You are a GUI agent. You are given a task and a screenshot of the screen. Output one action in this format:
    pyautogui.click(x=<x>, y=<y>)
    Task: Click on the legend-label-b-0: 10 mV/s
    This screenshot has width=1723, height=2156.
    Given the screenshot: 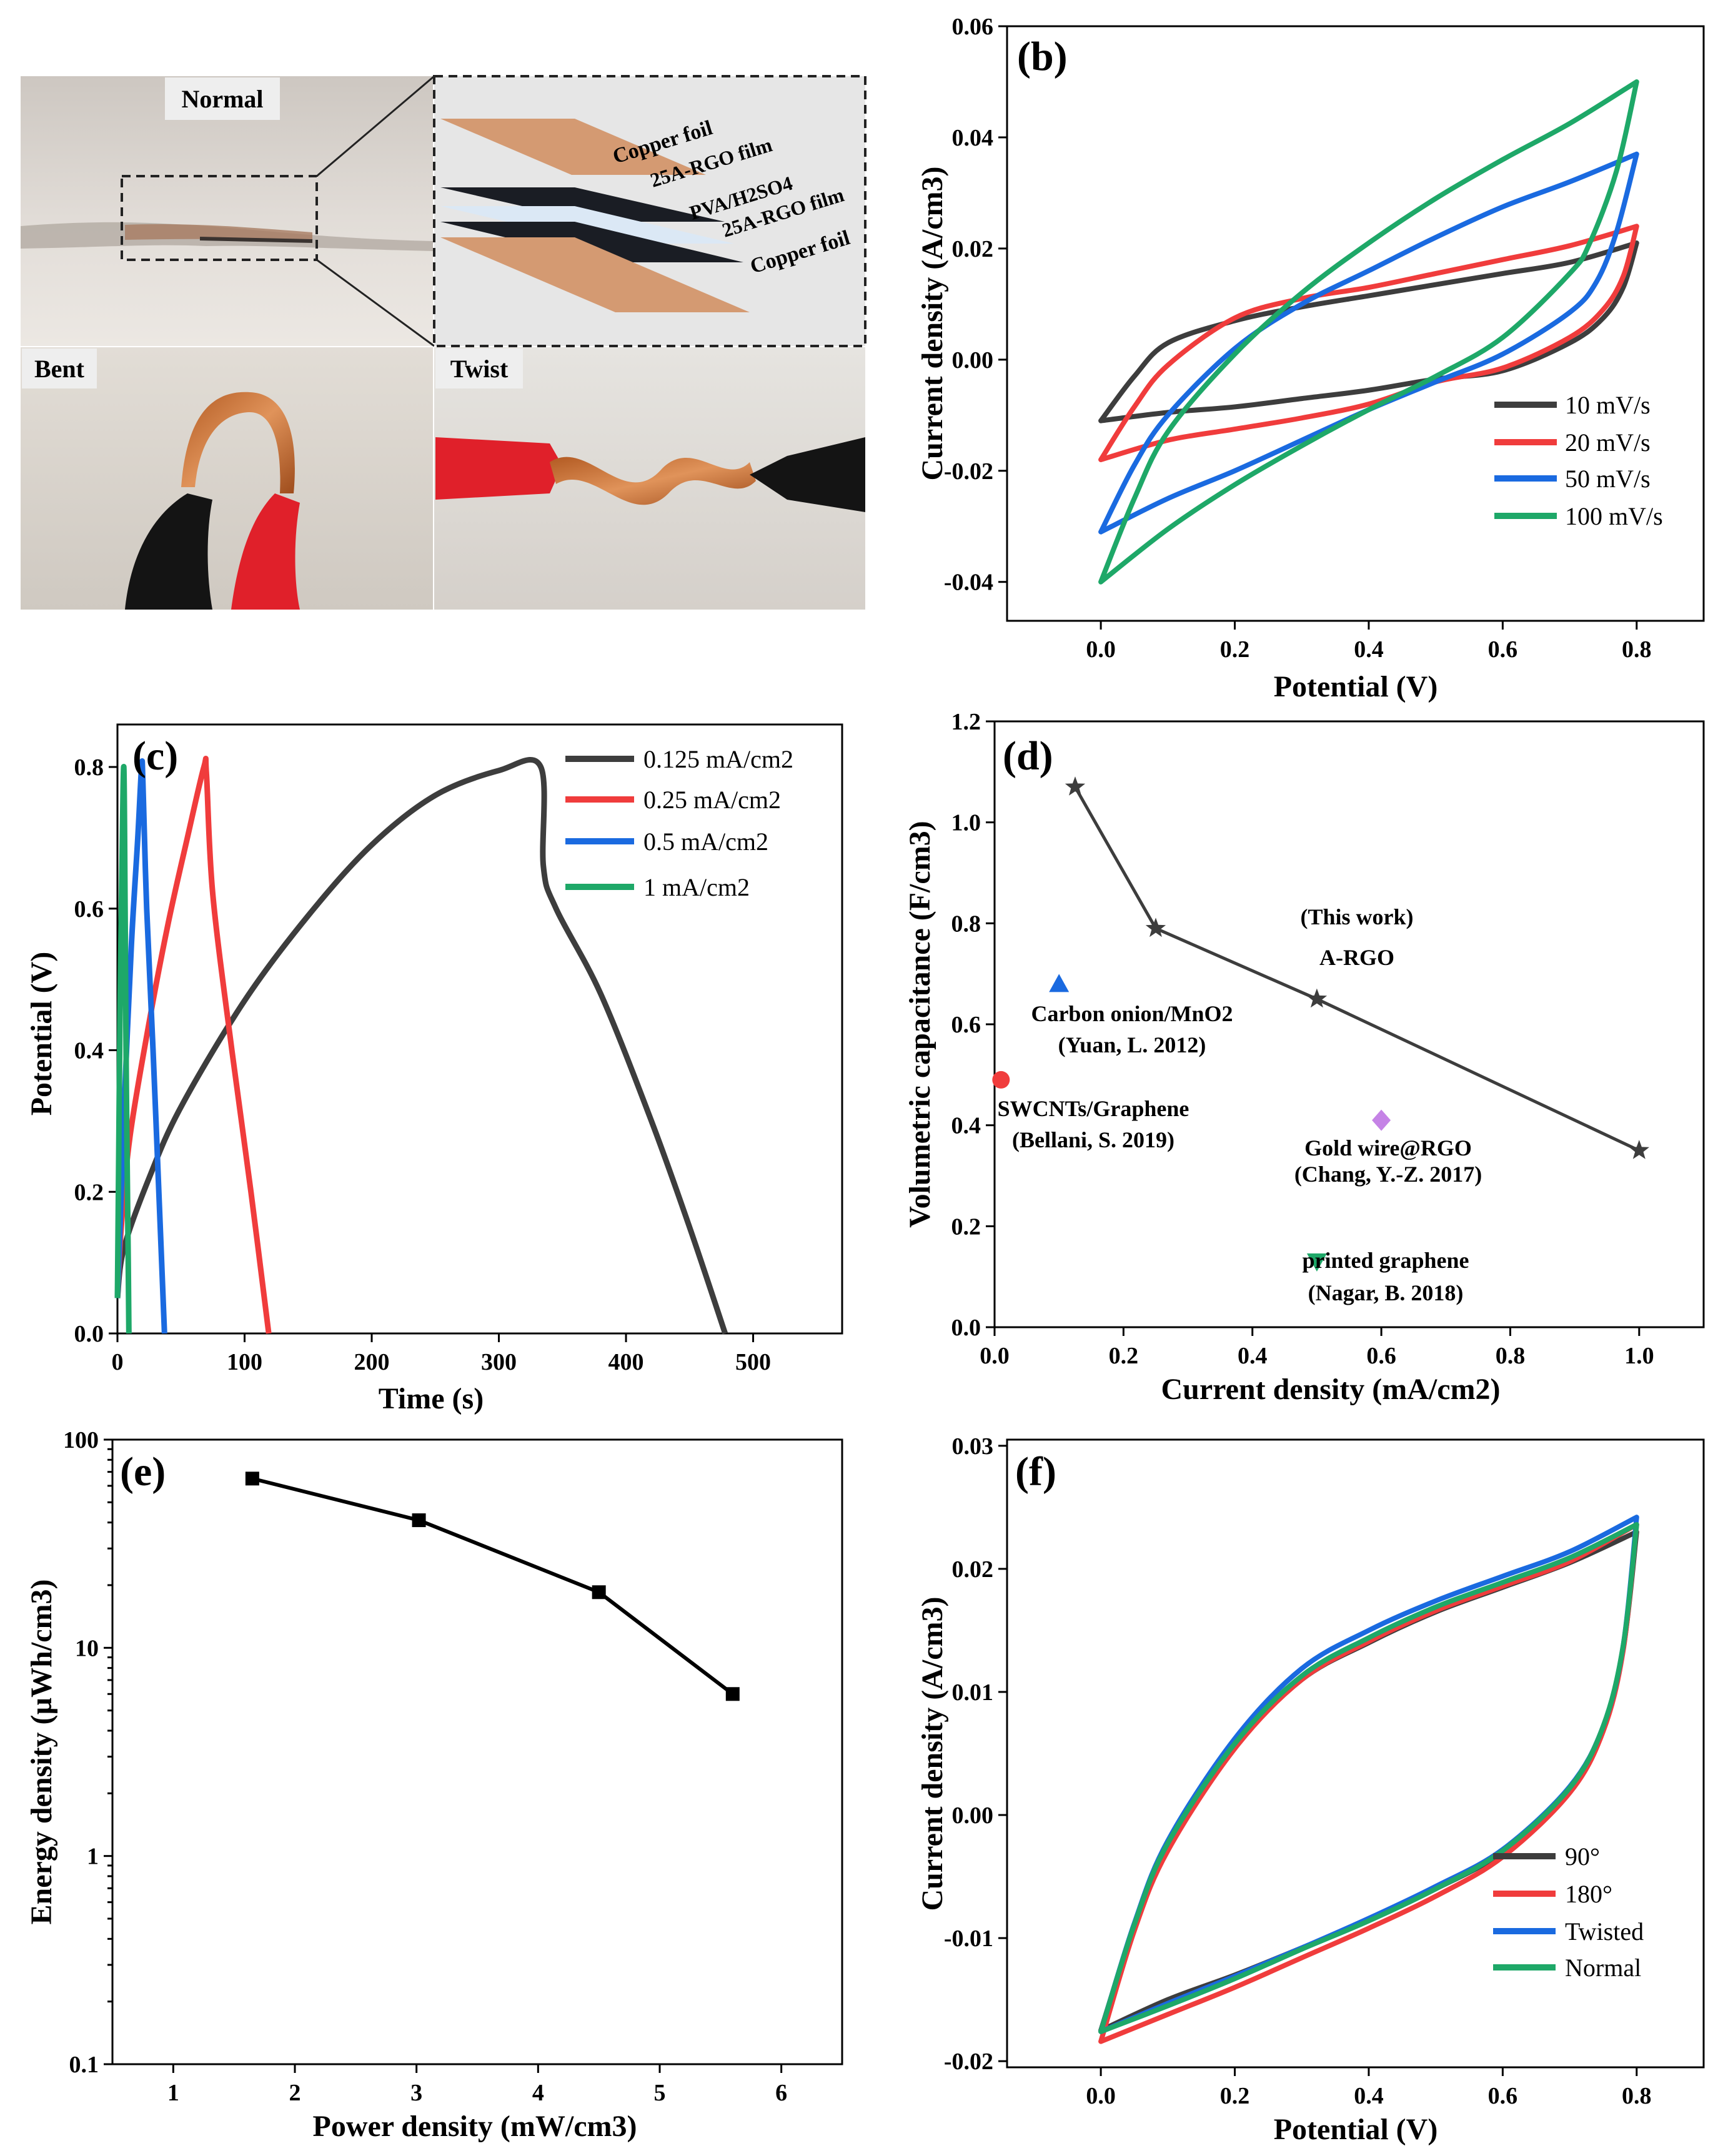 What is the action you would take?
    pyautogui.click(x=1608, y=405)
    